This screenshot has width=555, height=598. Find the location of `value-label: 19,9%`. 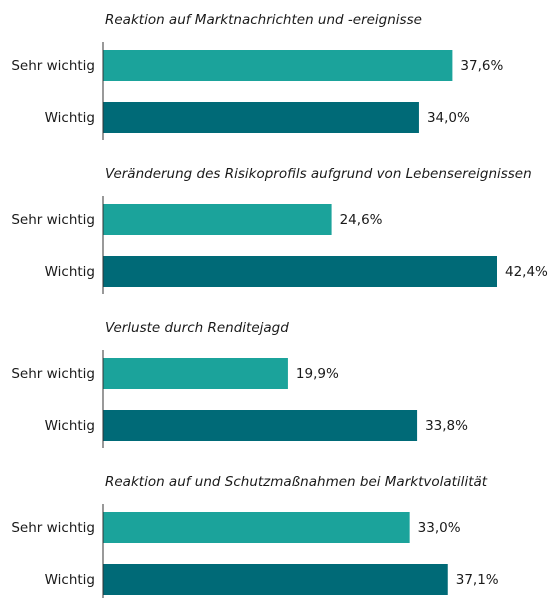

value-label: 19,9% is located at coordinates (317, 374).